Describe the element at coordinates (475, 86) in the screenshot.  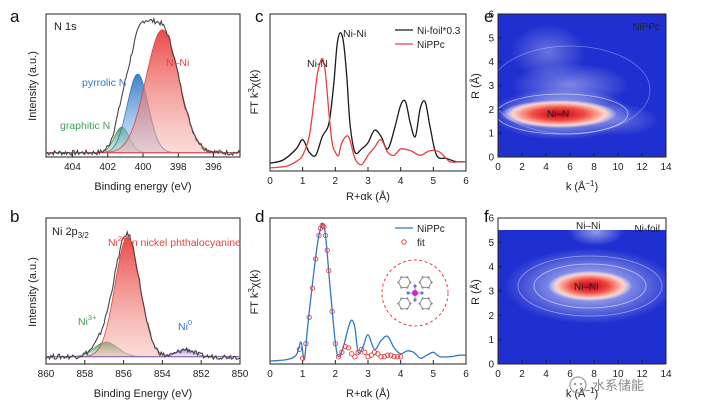
I see `y-axis-label-e: R (Å)` at that location.